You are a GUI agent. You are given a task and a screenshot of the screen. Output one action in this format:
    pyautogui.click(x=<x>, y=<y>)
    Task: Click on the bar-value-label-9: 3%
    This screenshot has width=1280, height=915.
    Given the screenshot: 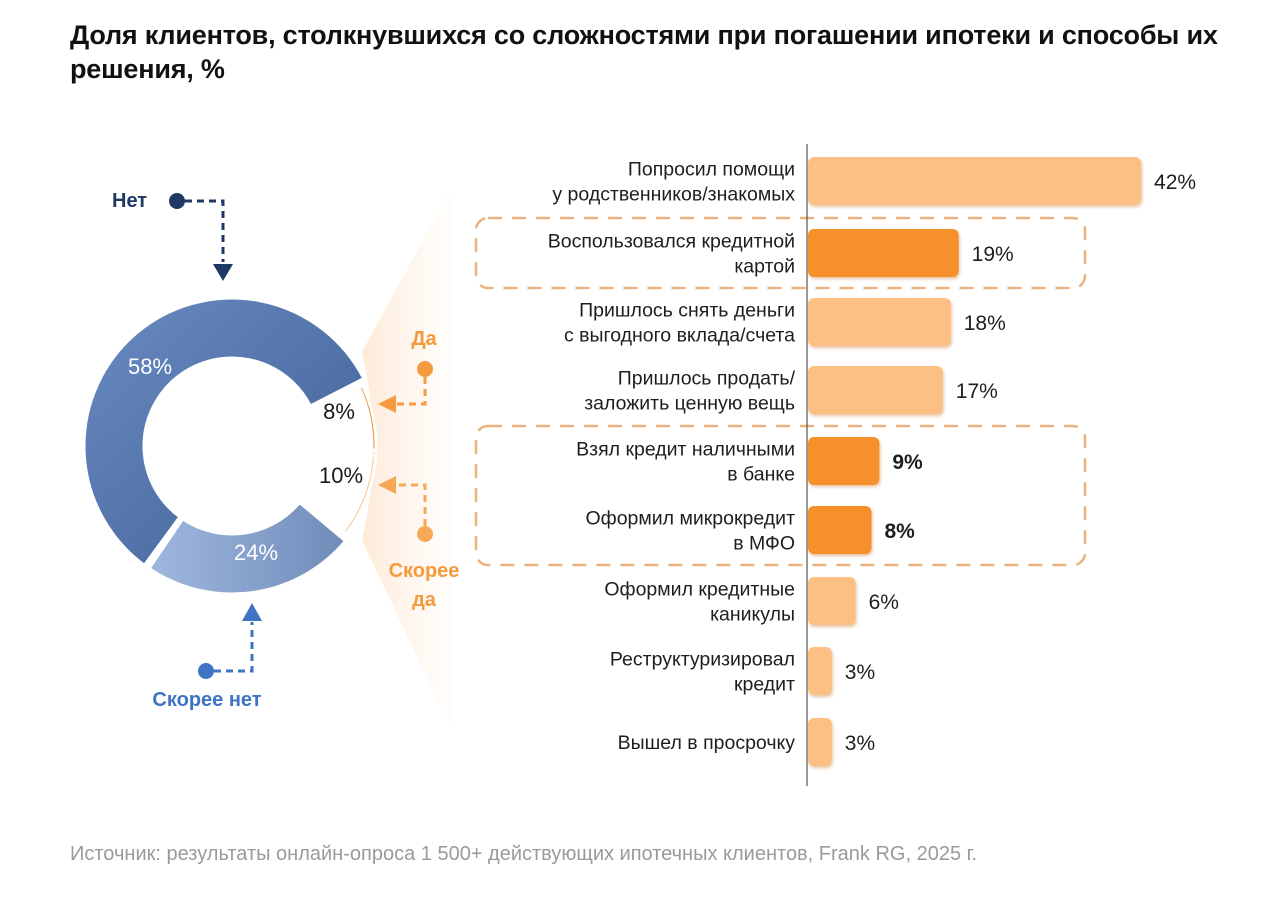 What is the action you would take?
    pyautogui.click(x=860, y=743)
    